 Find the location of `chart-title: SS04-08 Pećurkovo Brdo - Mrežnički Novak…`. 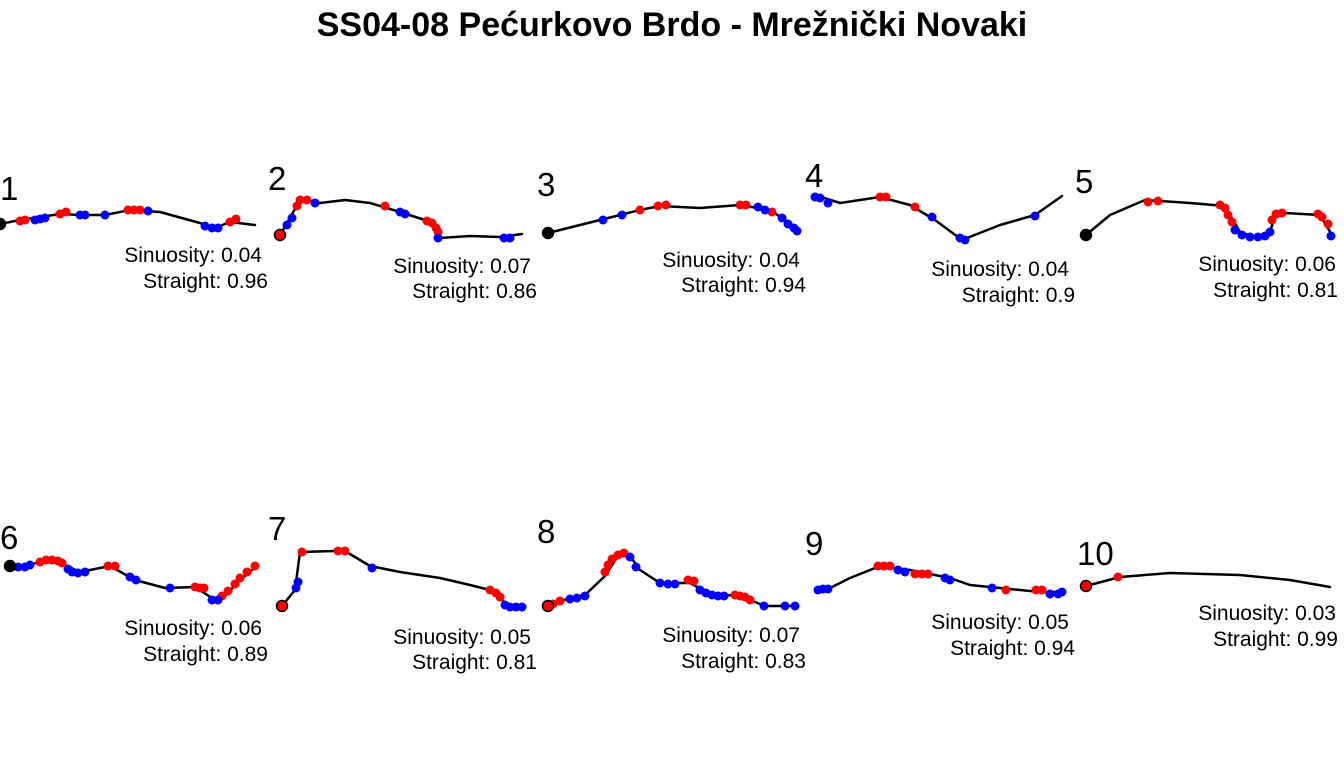

chart-title: SS04-08 Pećurkovo Brdo - Mrežnički Novak… is located at coordinates (672, 25).